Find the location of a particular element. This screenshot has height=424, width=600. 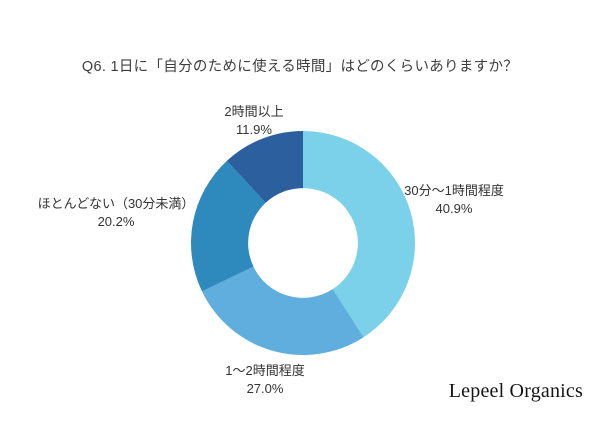

slice-percent-text: 11.9% is located at coordinates (254, 129).